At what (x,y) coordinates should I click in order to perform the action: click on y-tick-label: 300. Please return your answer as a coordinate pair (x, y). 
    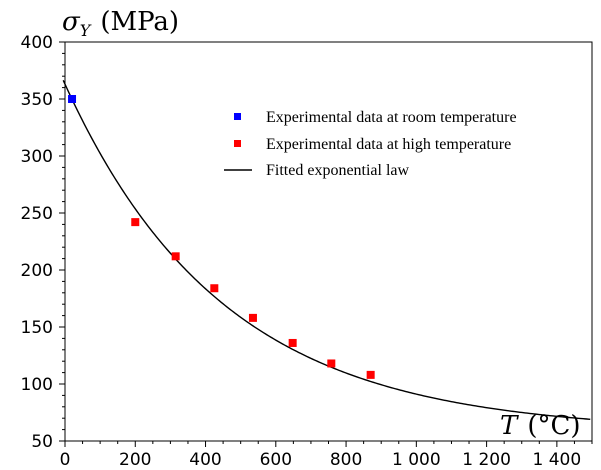
    Looking at the image, I should click on (37, 157).